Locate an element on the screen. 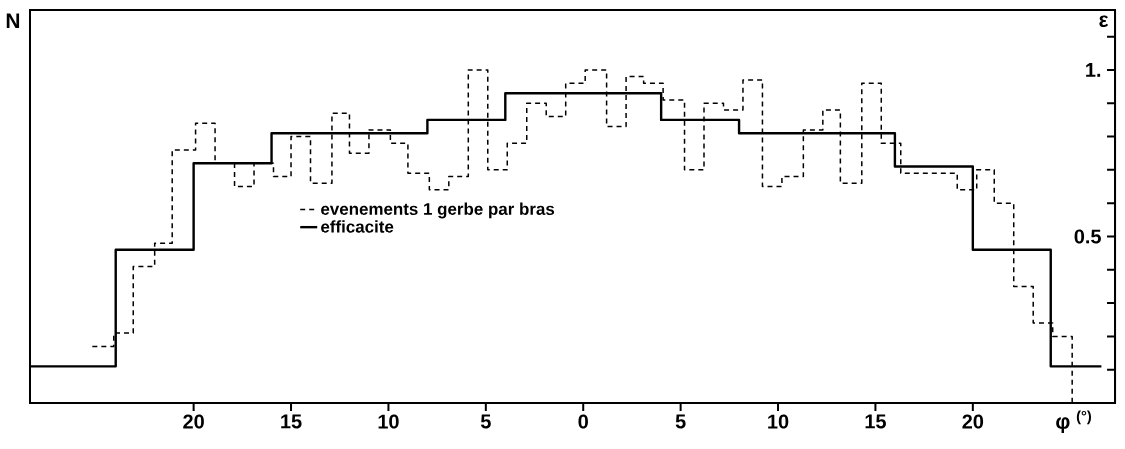  legend-label: evenements 1 gerbe par bras is located at coordinates (438, 210).